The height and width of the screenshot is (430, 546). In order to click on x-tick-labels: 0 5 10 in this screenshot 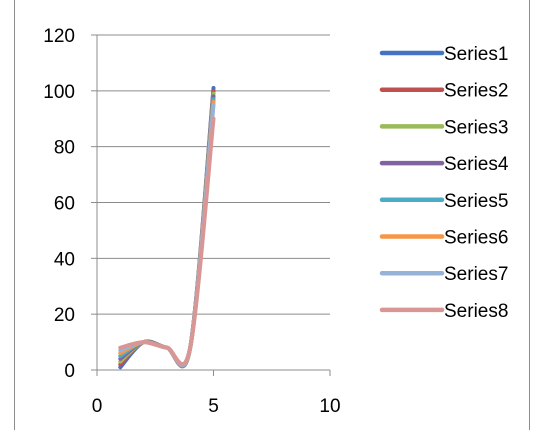, I will do `click(216, 406)`.